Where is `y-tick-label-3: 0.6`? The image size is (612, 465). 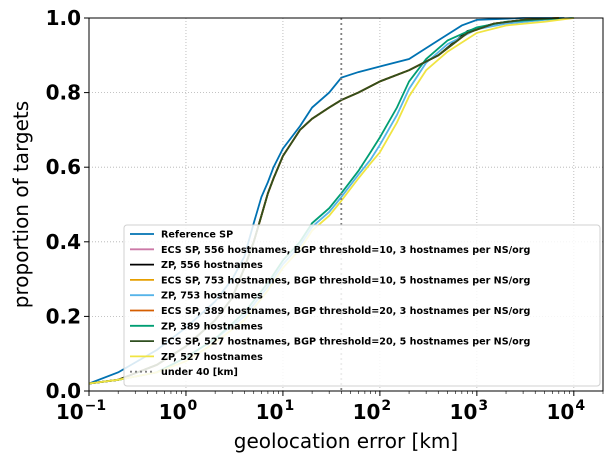 y-tick-label-3: 0.6 is located at coordinates (63, 167).